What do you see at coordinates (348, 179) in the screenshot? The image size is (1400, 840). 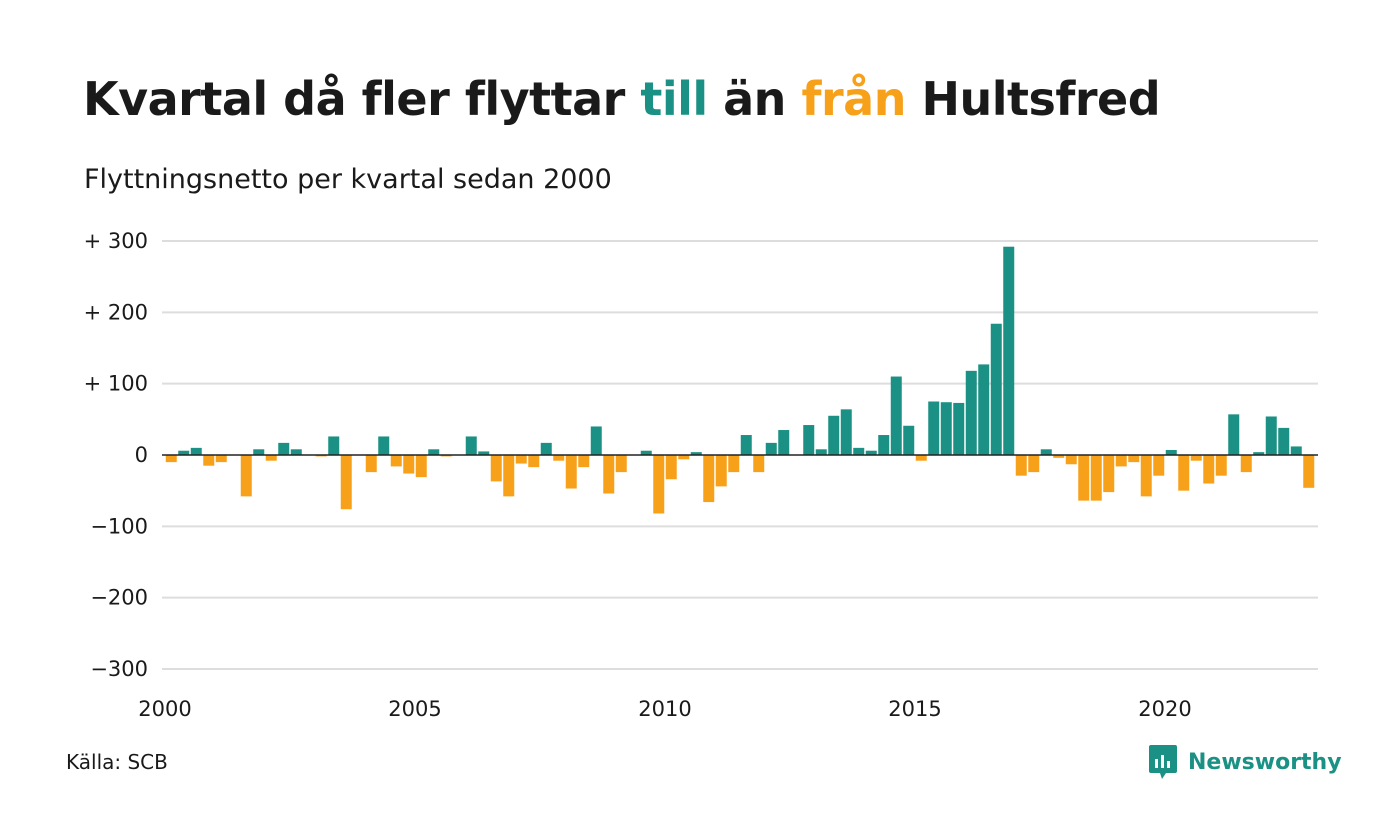 I see `chart-subtitle: Flyttningsnetto per kvartal sedan 2000` at bounding box center [348, 179].